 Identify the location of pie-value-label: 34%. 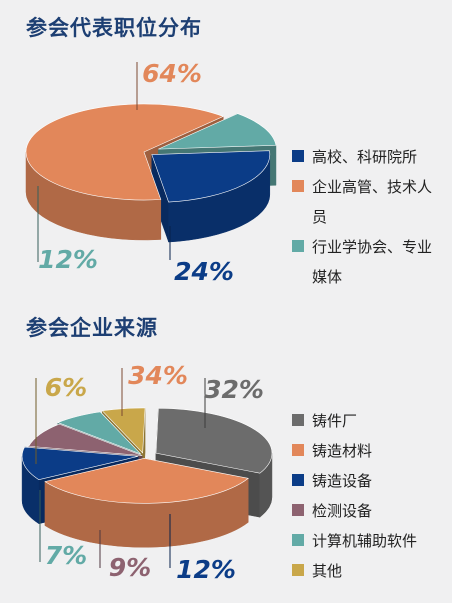
(158, 375).